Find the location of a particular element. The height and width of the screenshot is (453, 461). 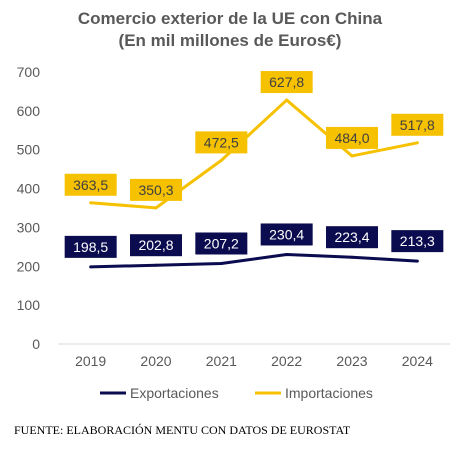

x-tick-label: 2022 is located at coordinates (286, 361).